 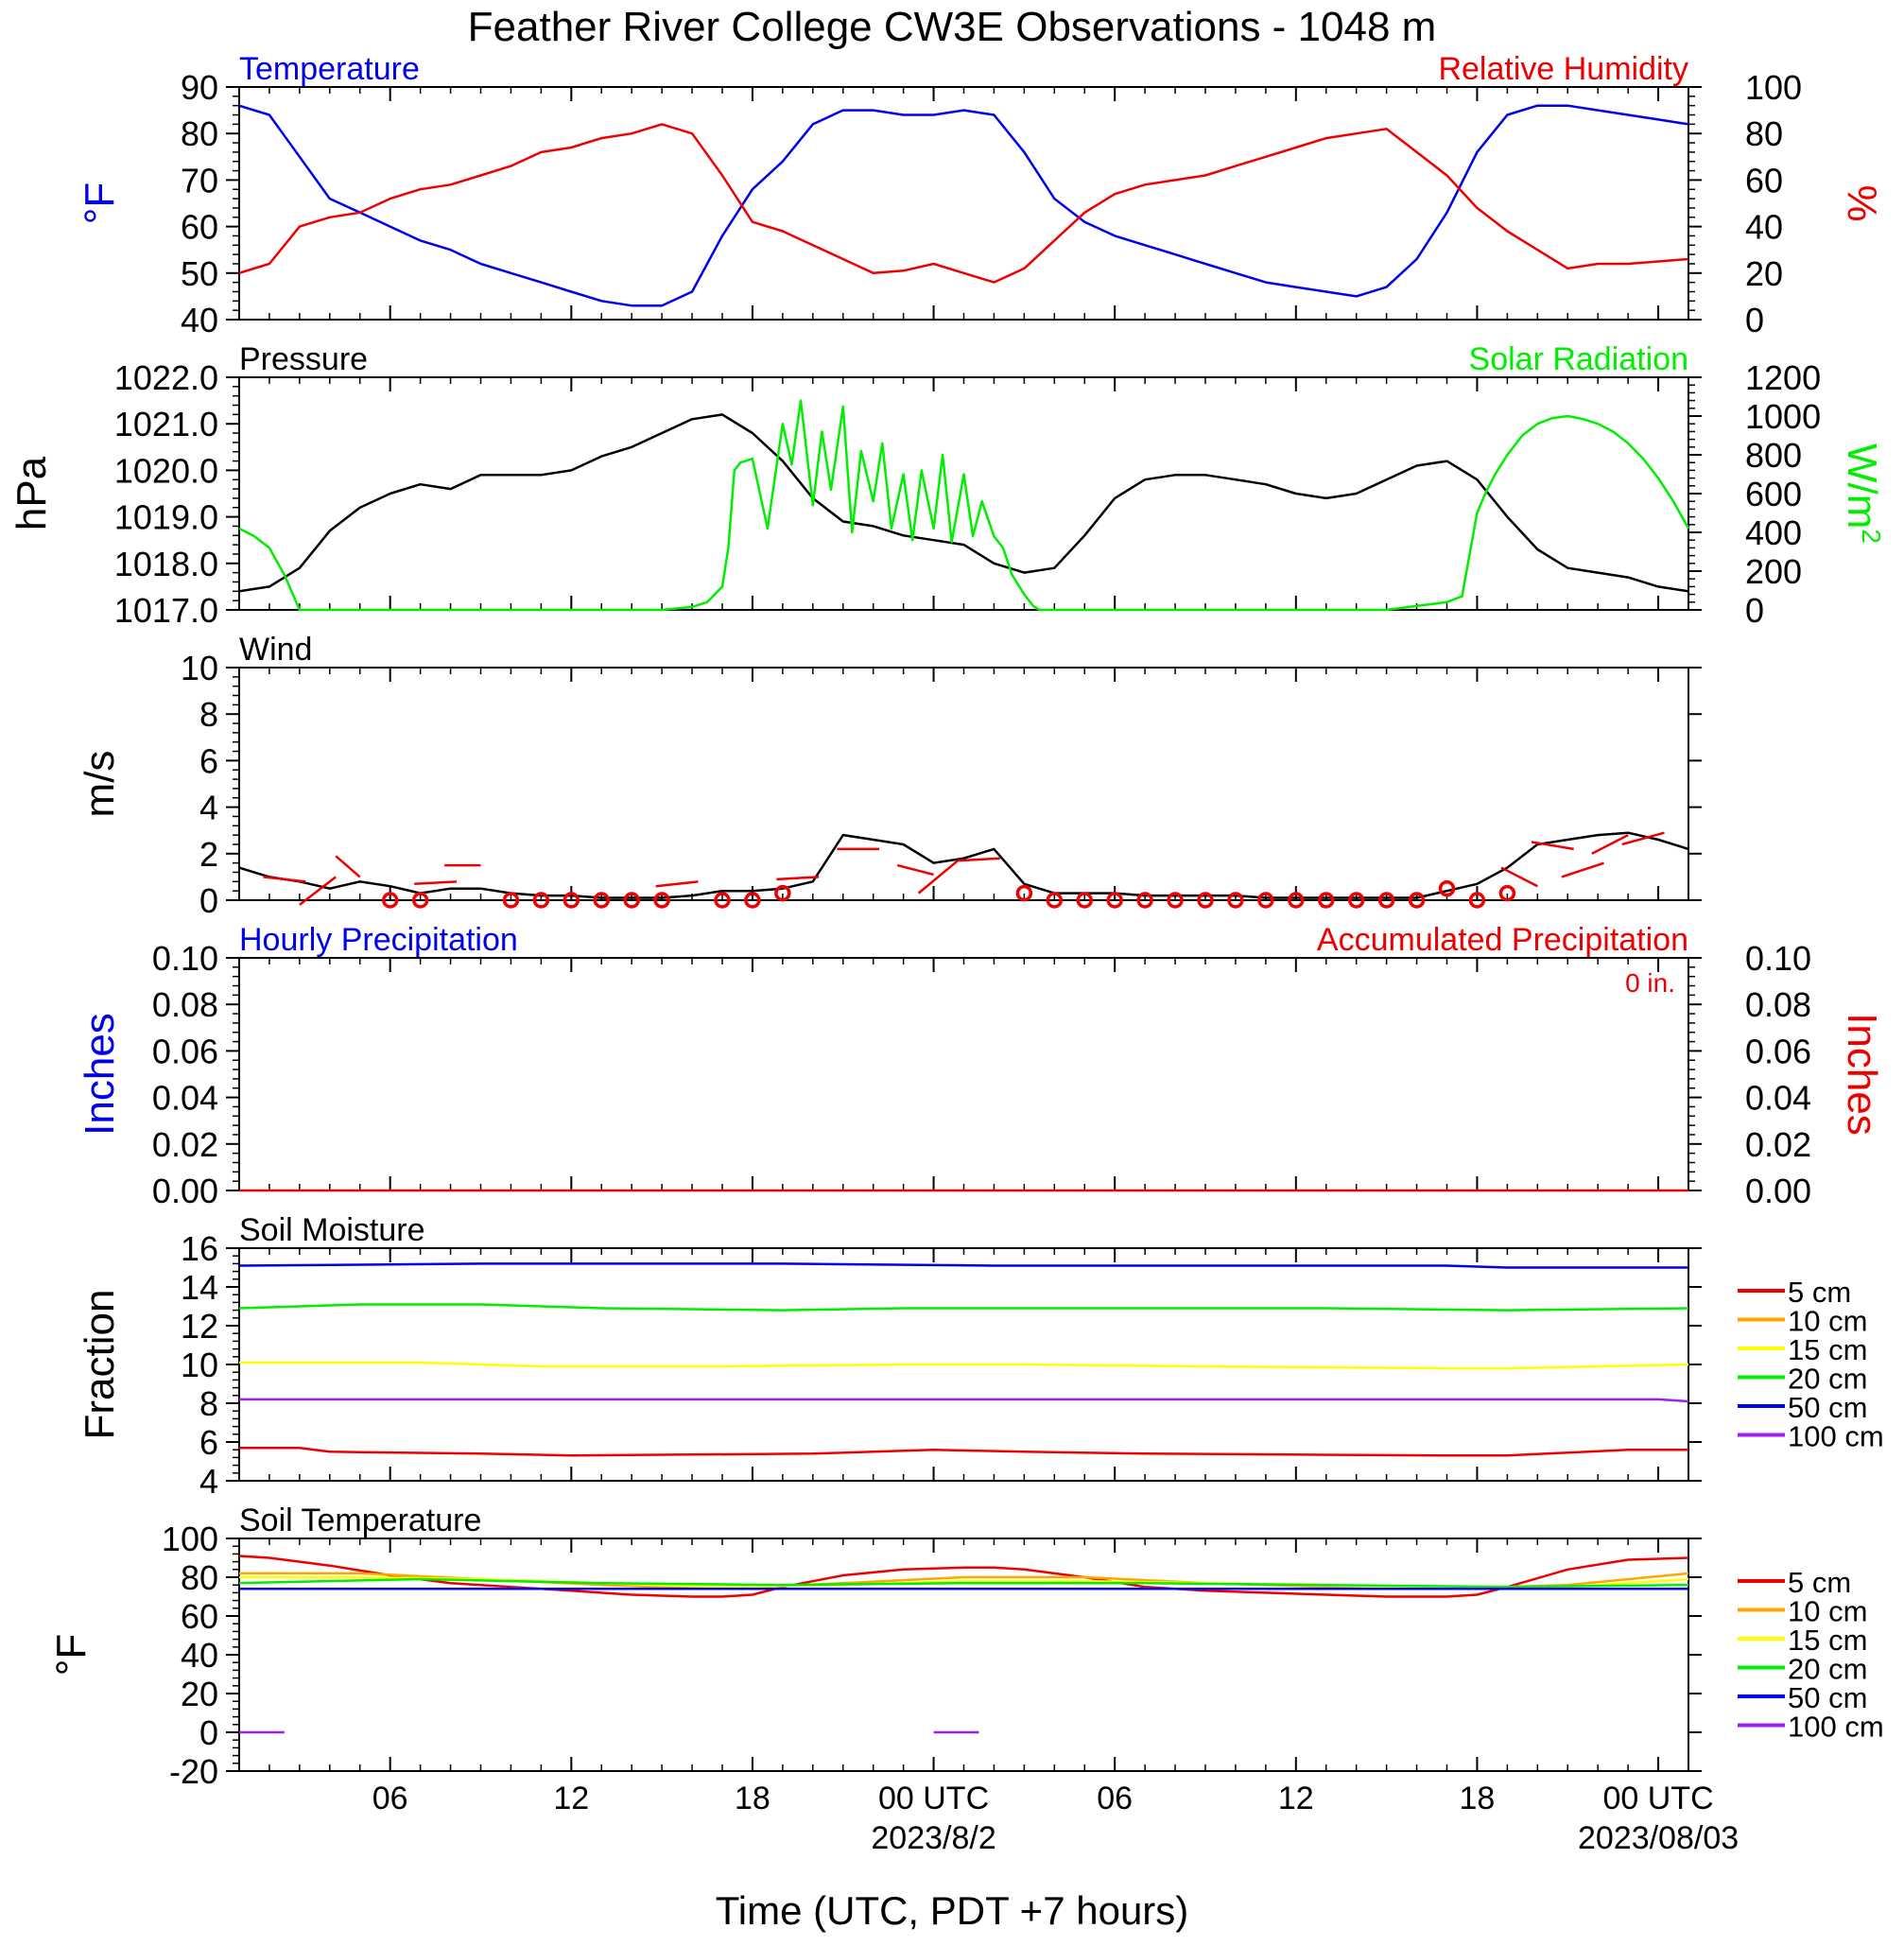 I want to click on x-axis-label: Time (UTC, PDT +7 hours), so click(x=952, y=1911).